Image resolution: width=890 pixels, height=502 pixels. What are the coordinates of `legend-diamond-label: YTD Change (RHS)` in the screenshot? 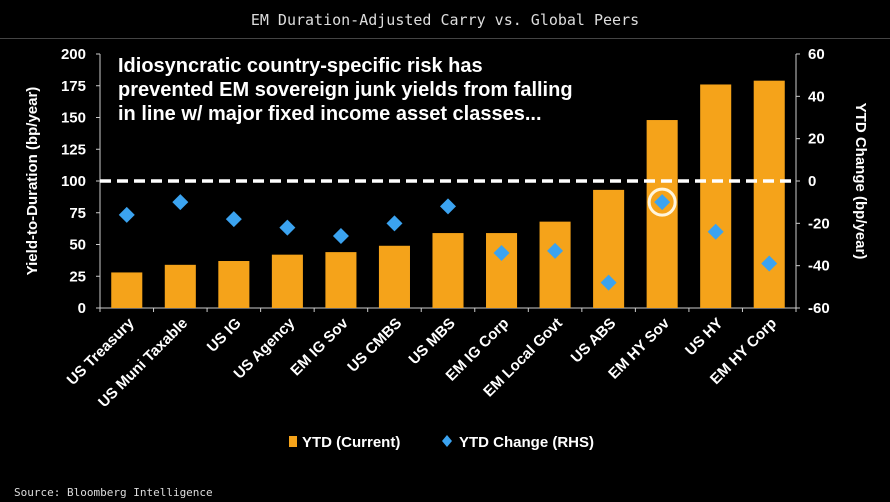 It's located at (526, 442).